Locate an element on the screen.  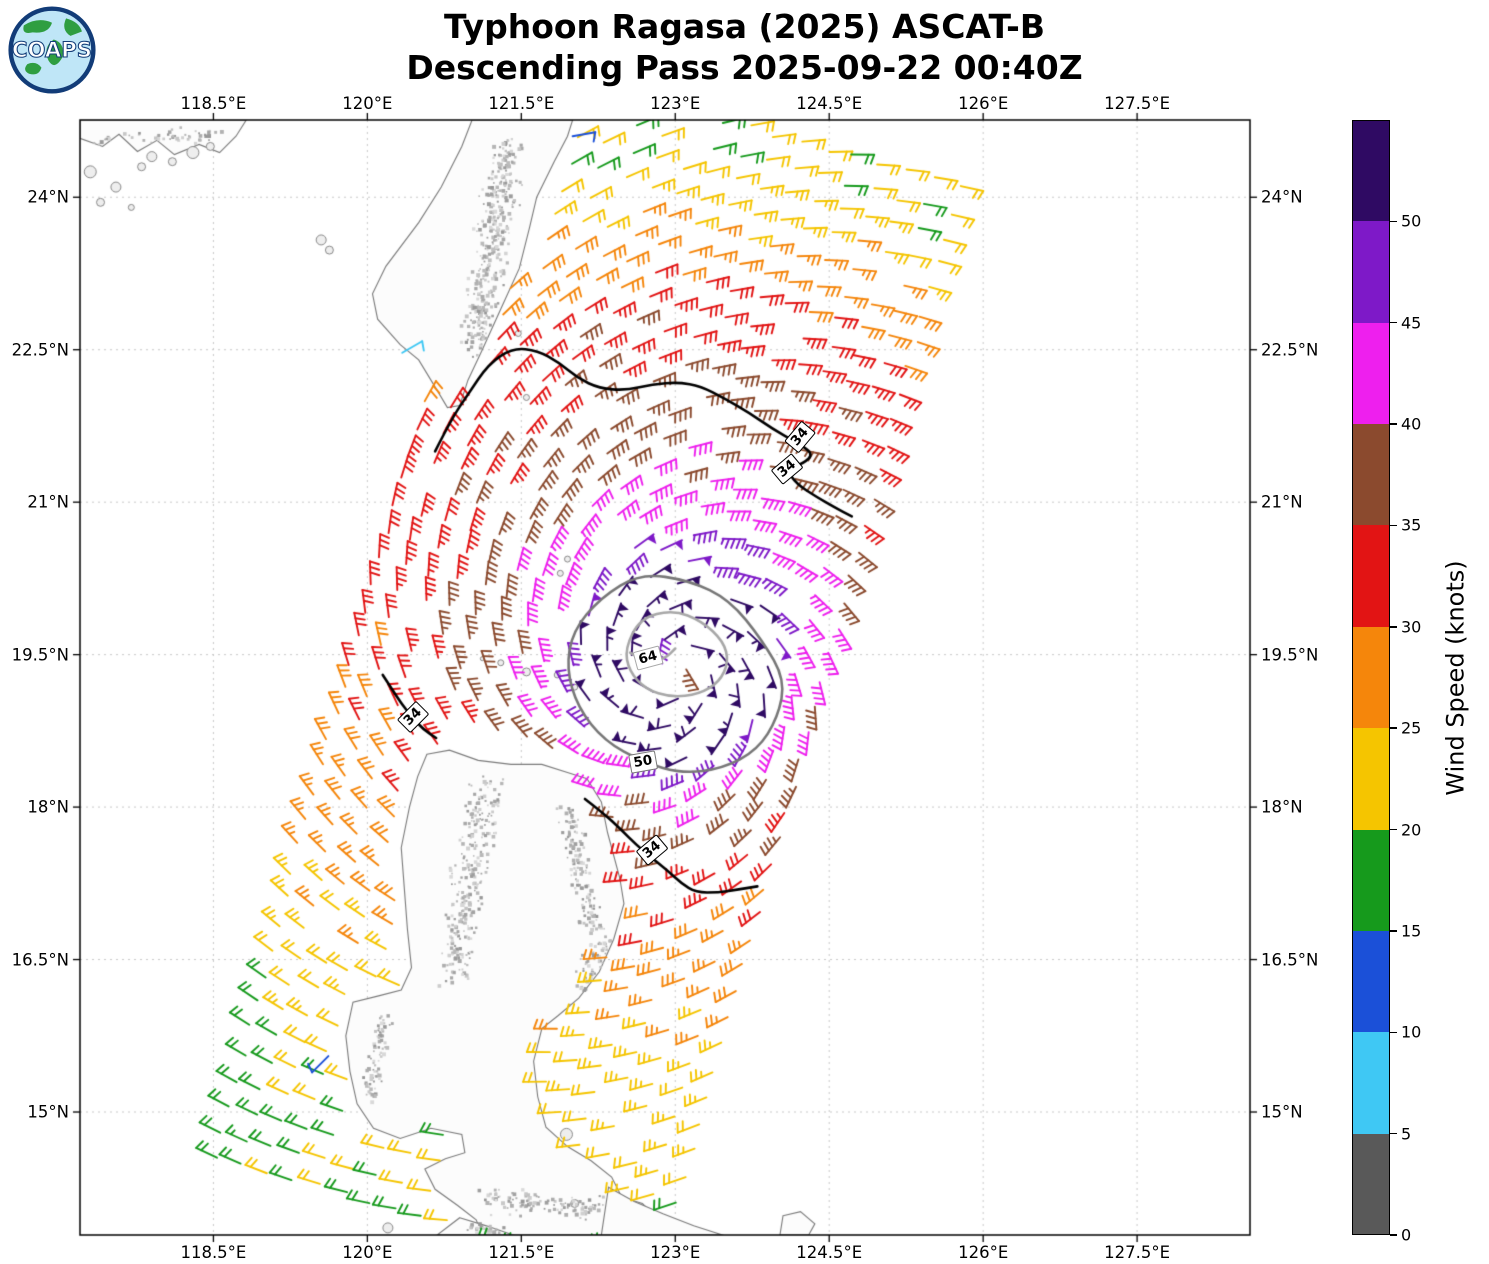
colorbar-tick-label: 20 is located at coordinates (1411, 830).